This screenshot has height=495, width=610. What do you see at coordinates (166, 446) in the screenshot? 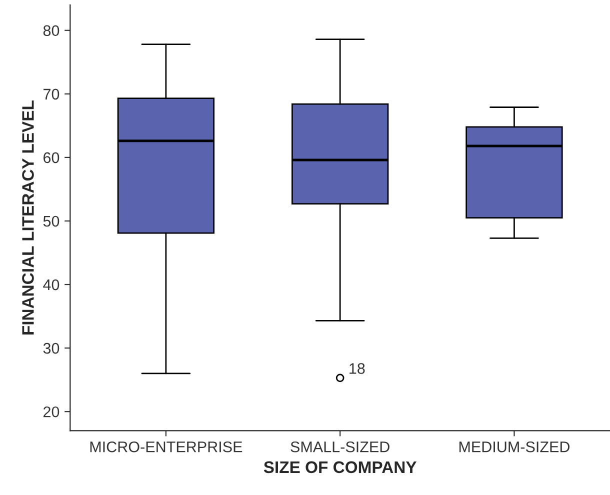
I see `x-tick-label: MICRO-ENTERPRISE` at bounding box center [166, 446].